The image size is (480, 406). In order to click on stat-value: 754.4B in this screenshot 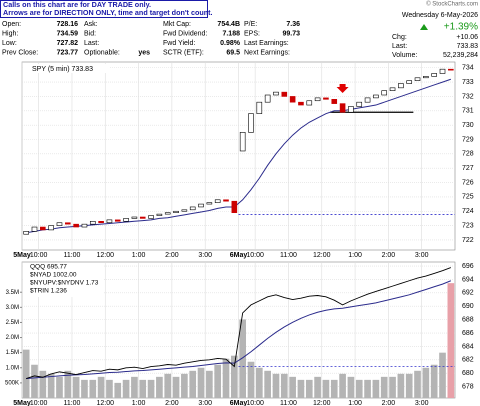, I will do `click(228, 24)`.